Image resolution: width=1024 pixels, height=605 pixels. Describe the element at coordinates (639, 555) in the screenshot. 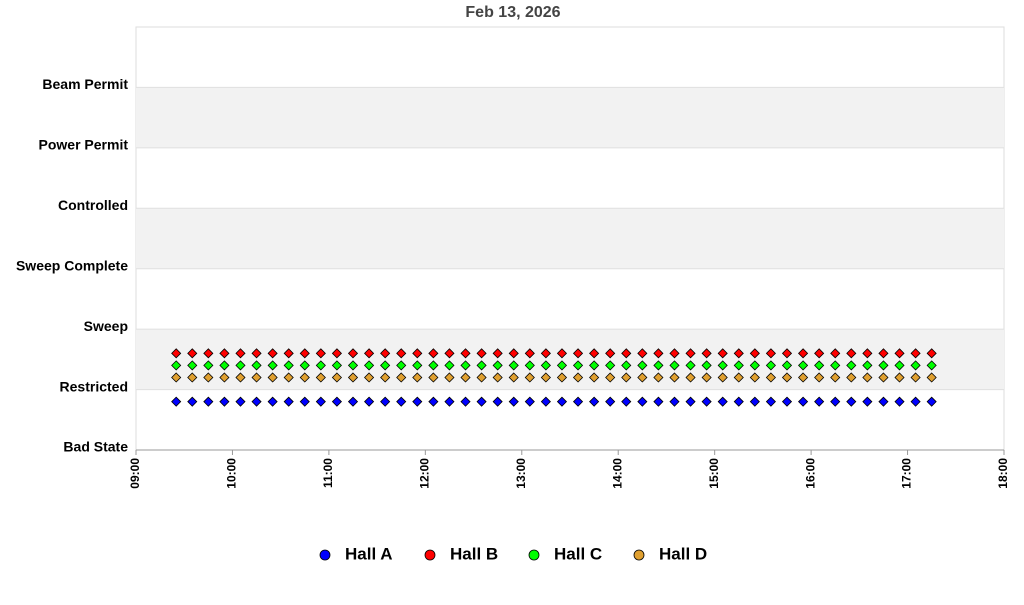

I see `legend-marker` at that location.